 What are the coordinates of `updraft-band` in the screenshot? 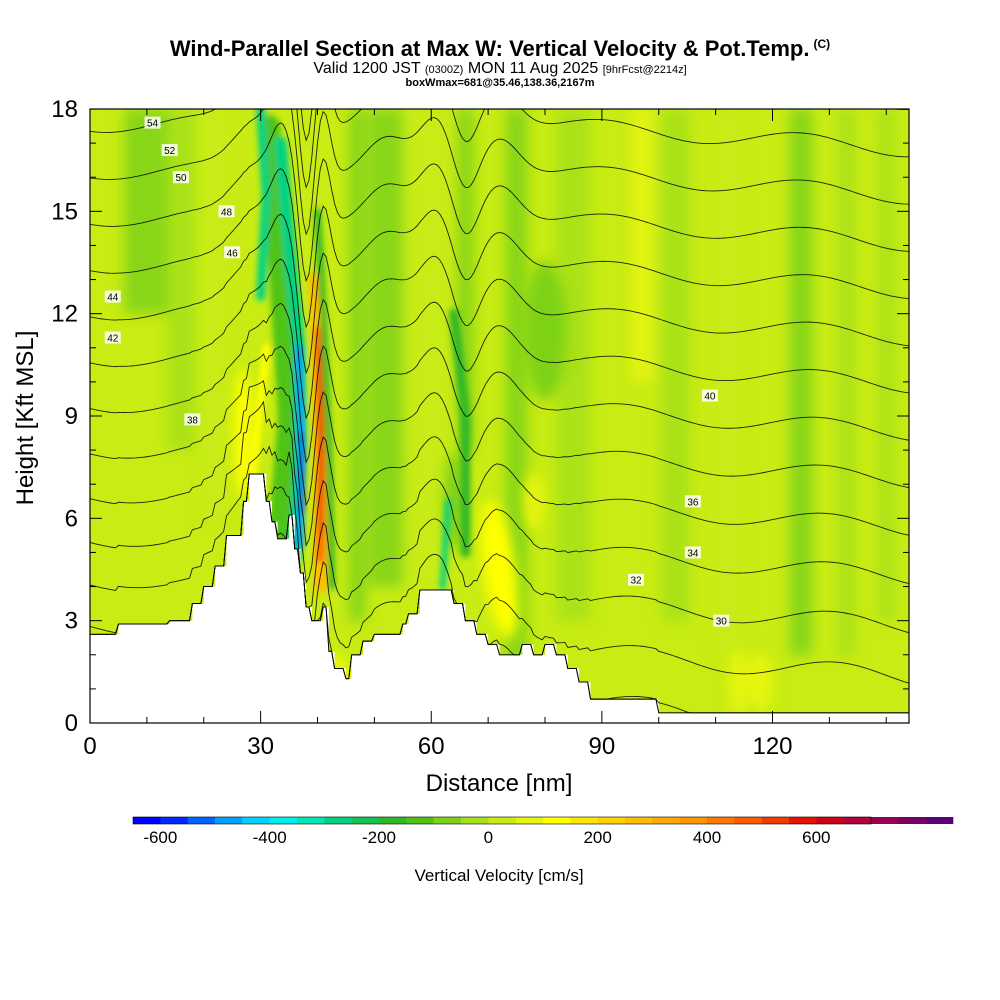 It's located at (259, 410).